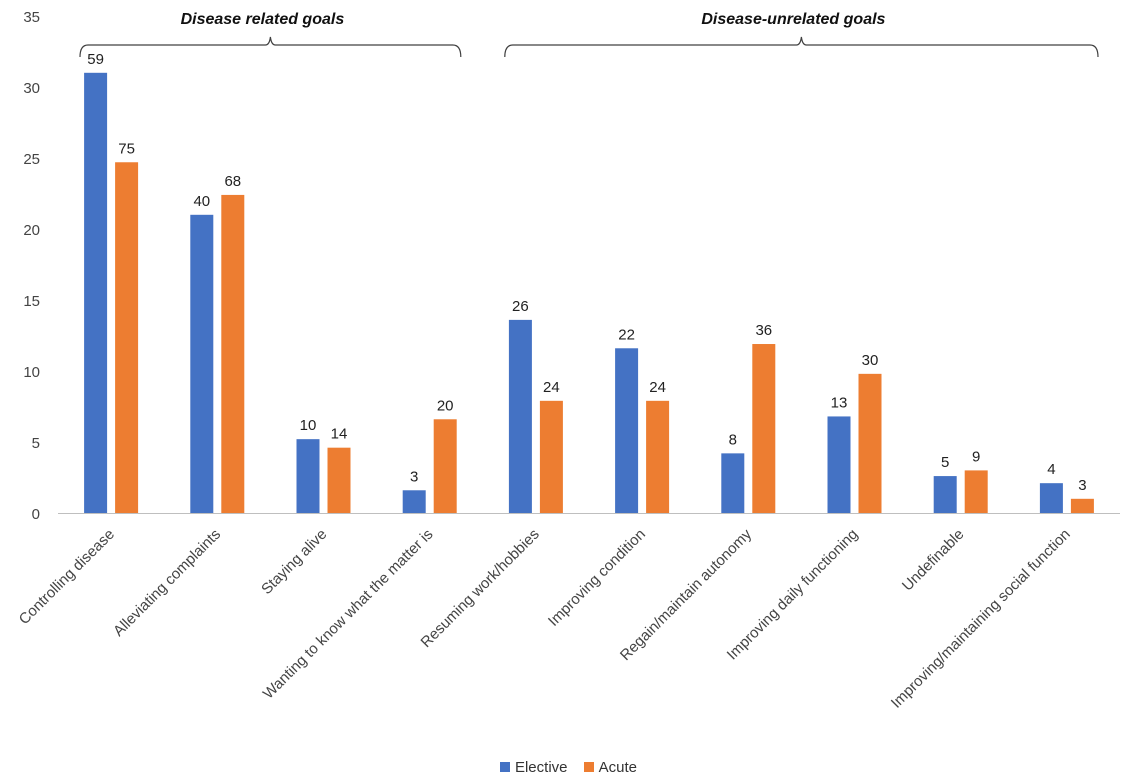 The image size is (1137, 781). What do you see at coordinates (31, 230) in the screenshot?
I see `y-tick-label: 20` at bounding box center [31, 230].